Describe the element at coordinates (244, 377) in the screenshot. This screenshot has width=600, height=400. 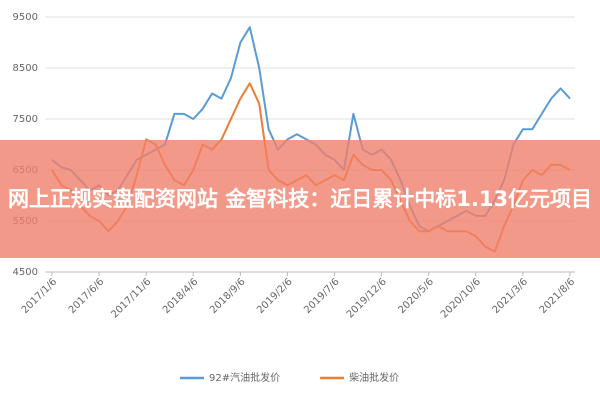
I see `legend-label: 92#汽油批发价` at that location.